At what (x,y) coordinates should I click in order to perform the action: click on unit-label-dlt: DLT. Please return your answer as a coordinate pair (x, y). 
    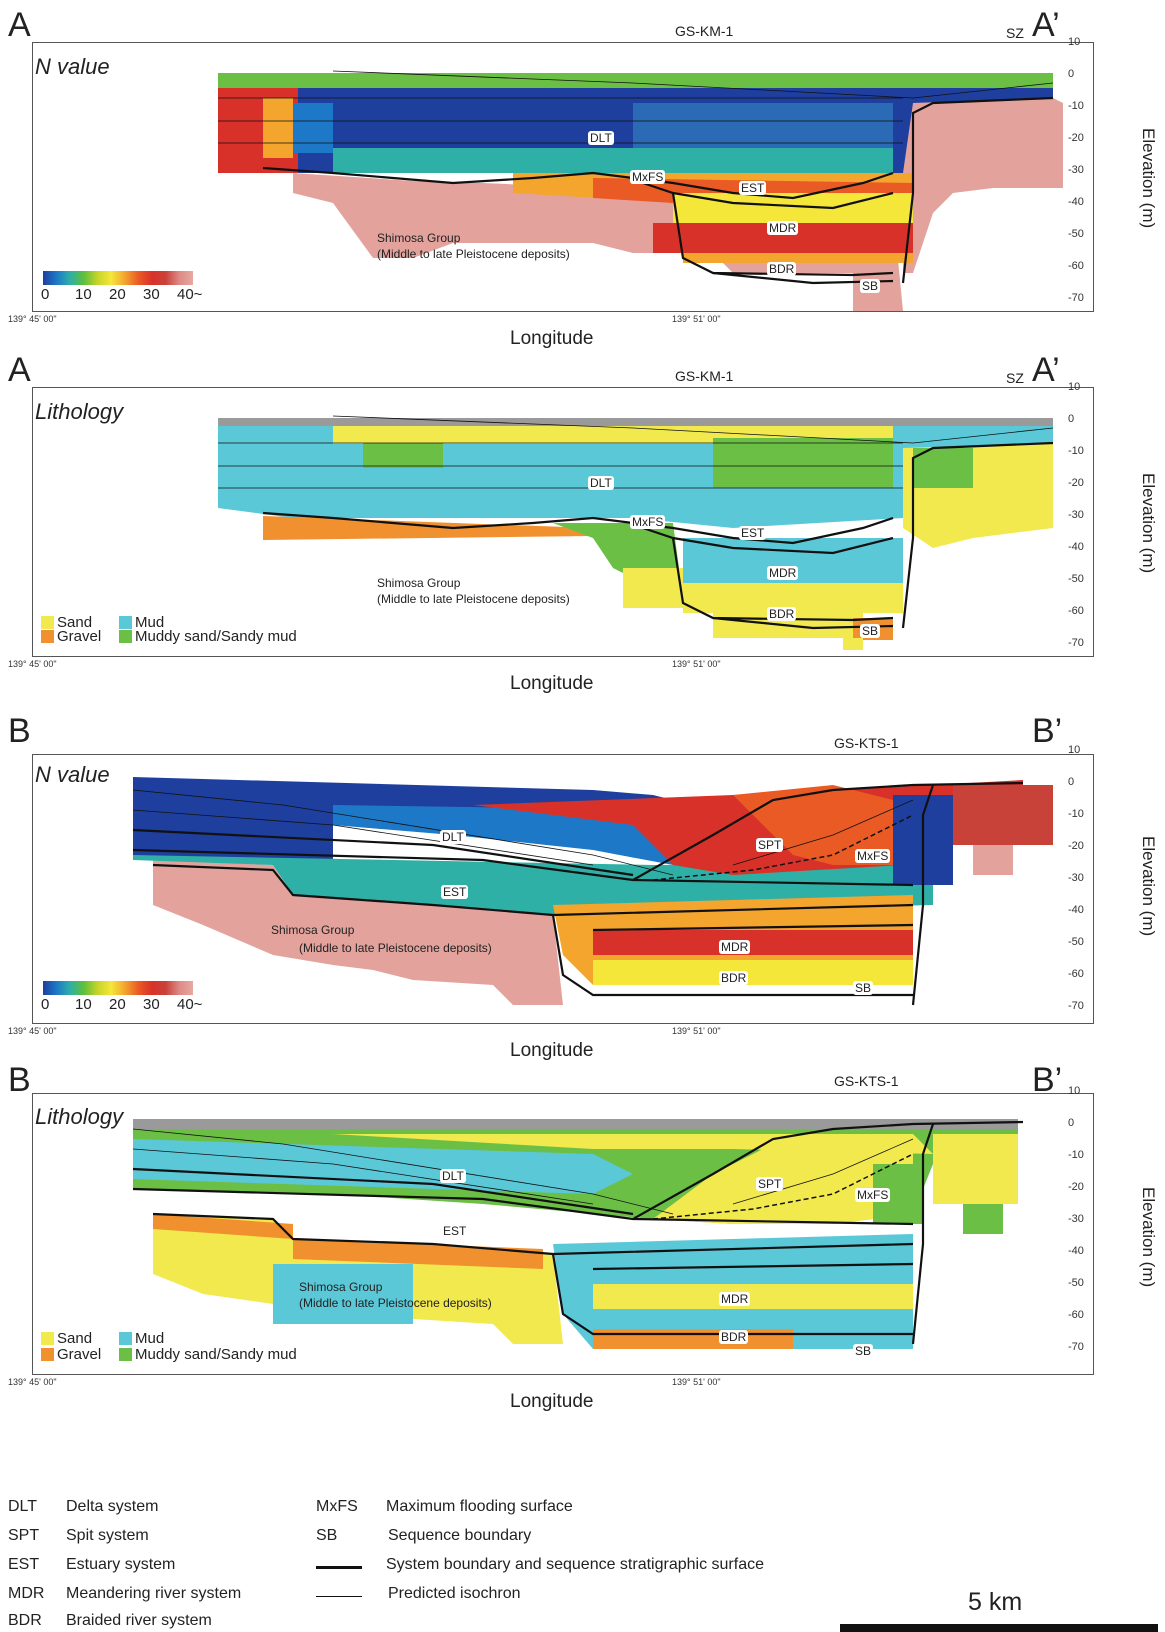
    Looking at the image, I should click on (601, 483).